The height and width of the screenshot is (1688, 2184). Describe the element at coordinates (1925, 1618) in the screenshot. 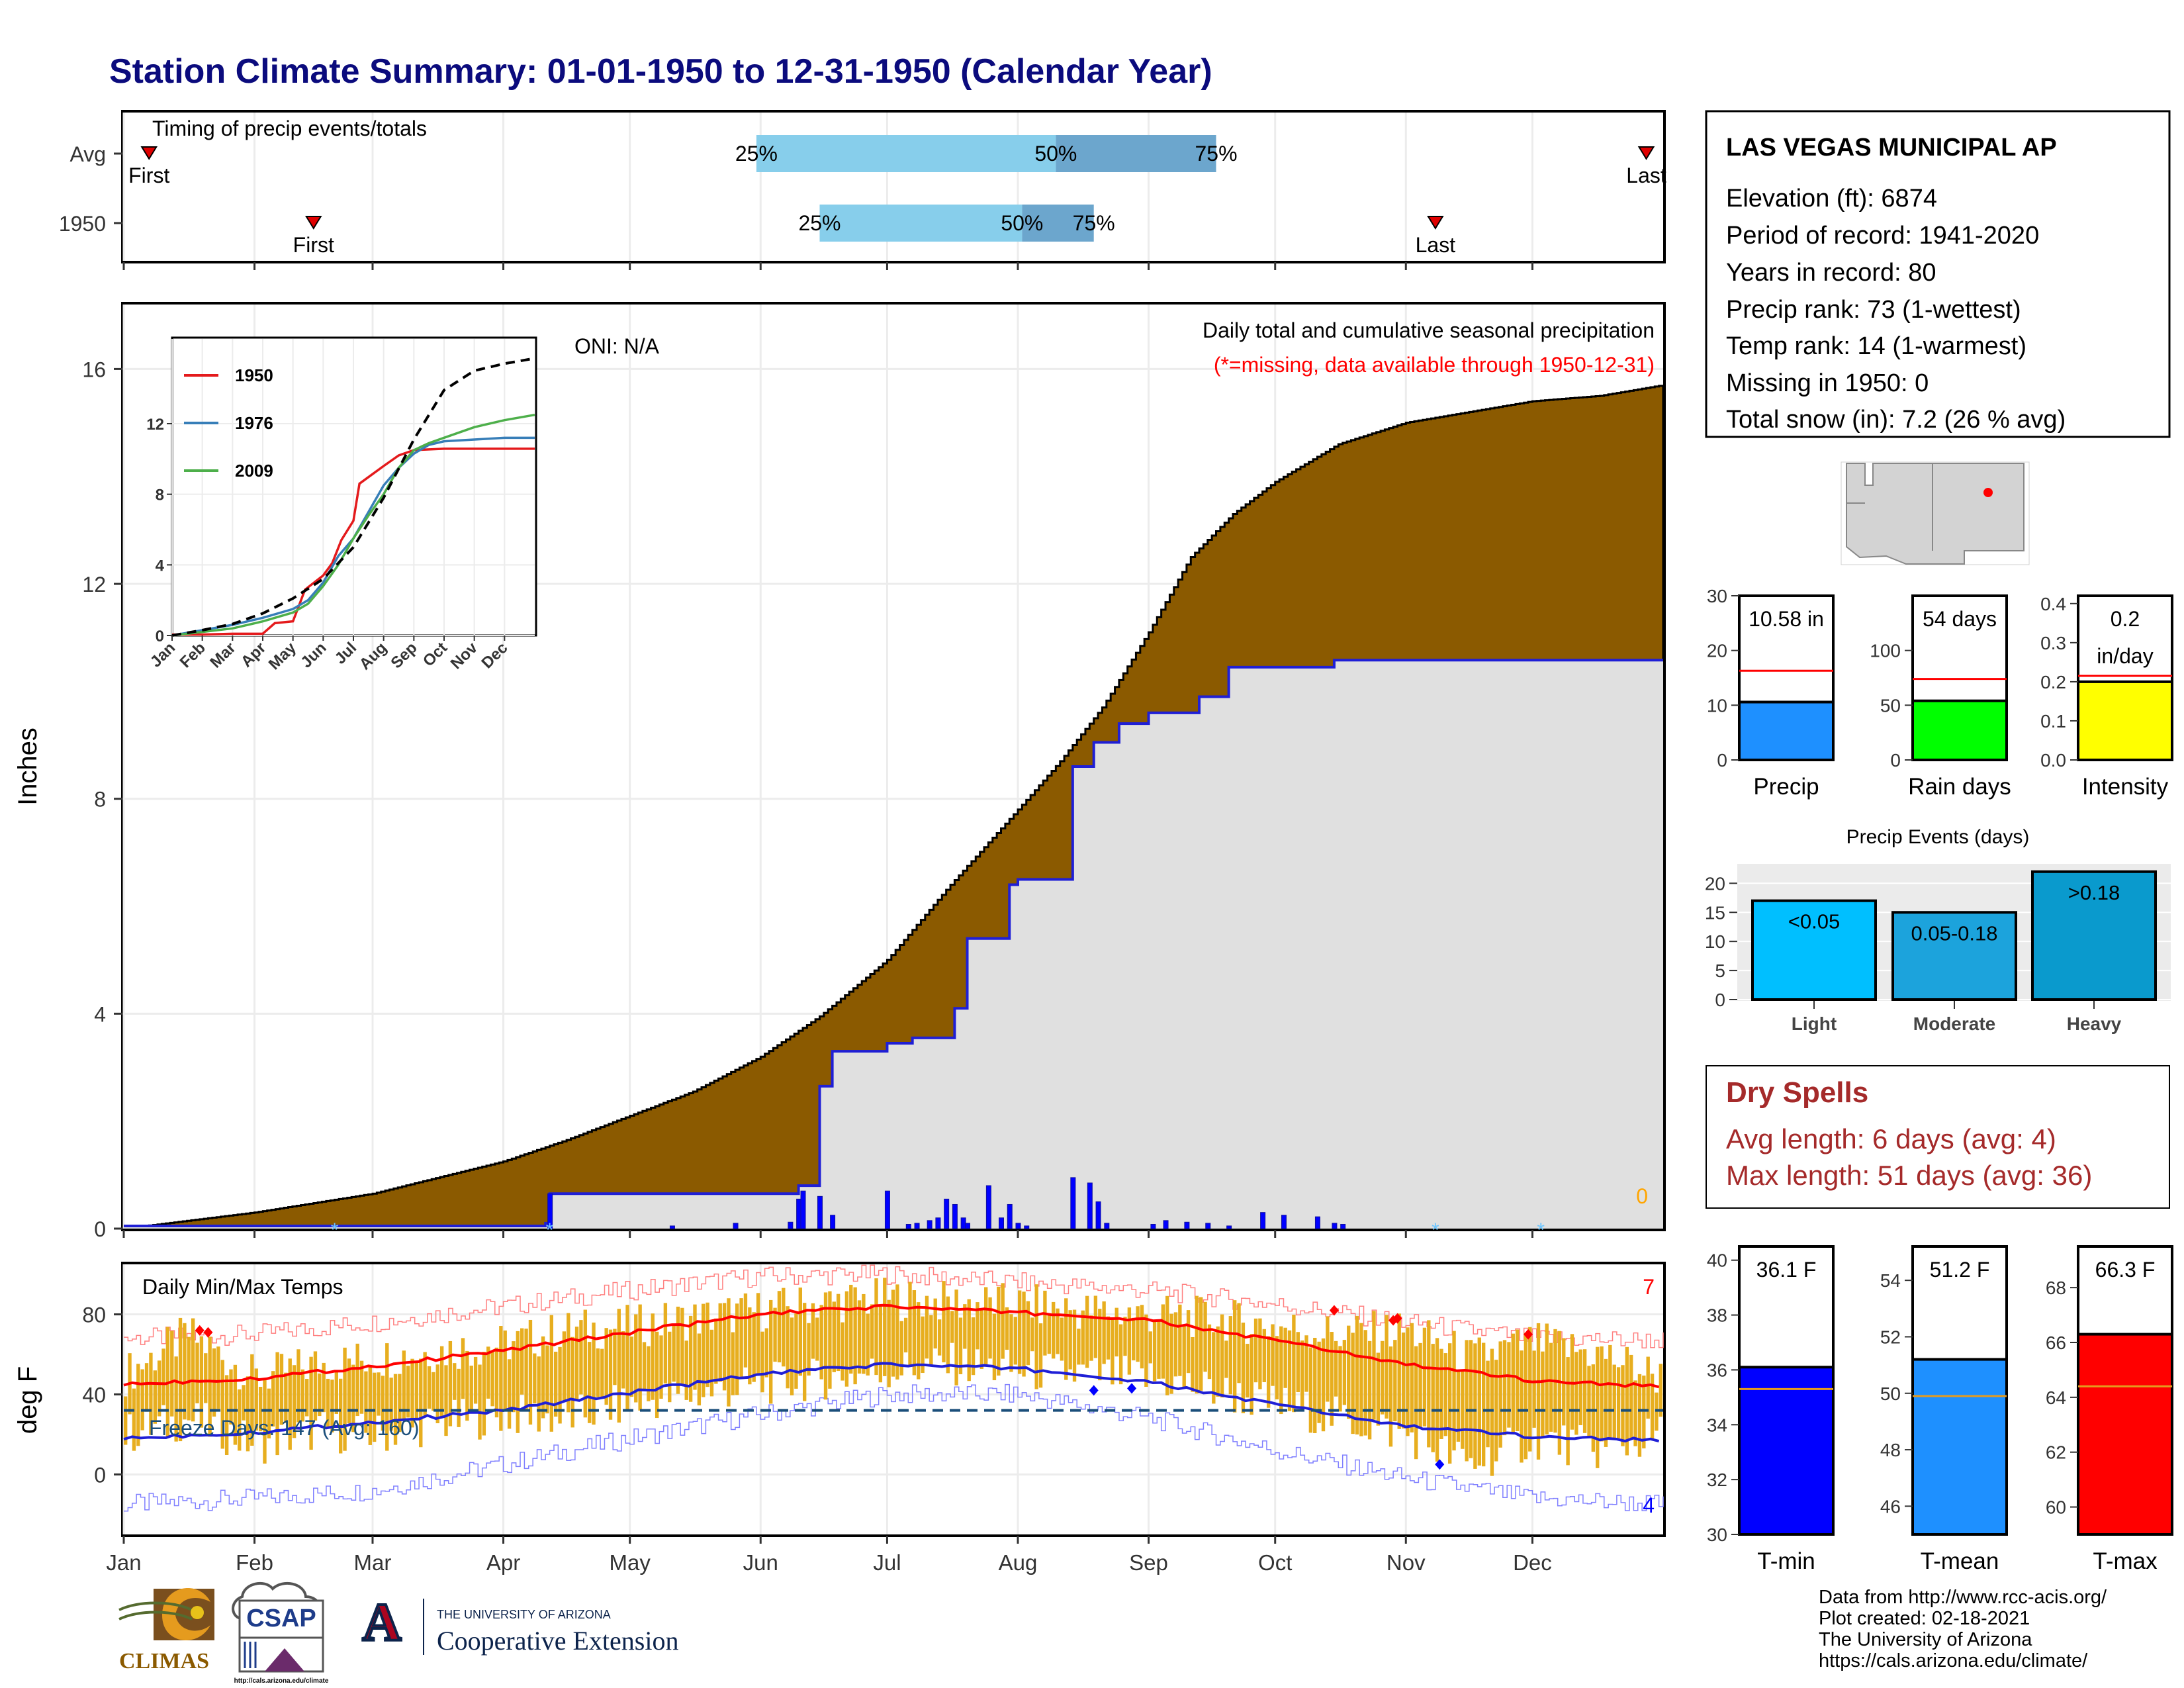

I see `footer-line-2: Plot created: 02-18-2021` at that location.